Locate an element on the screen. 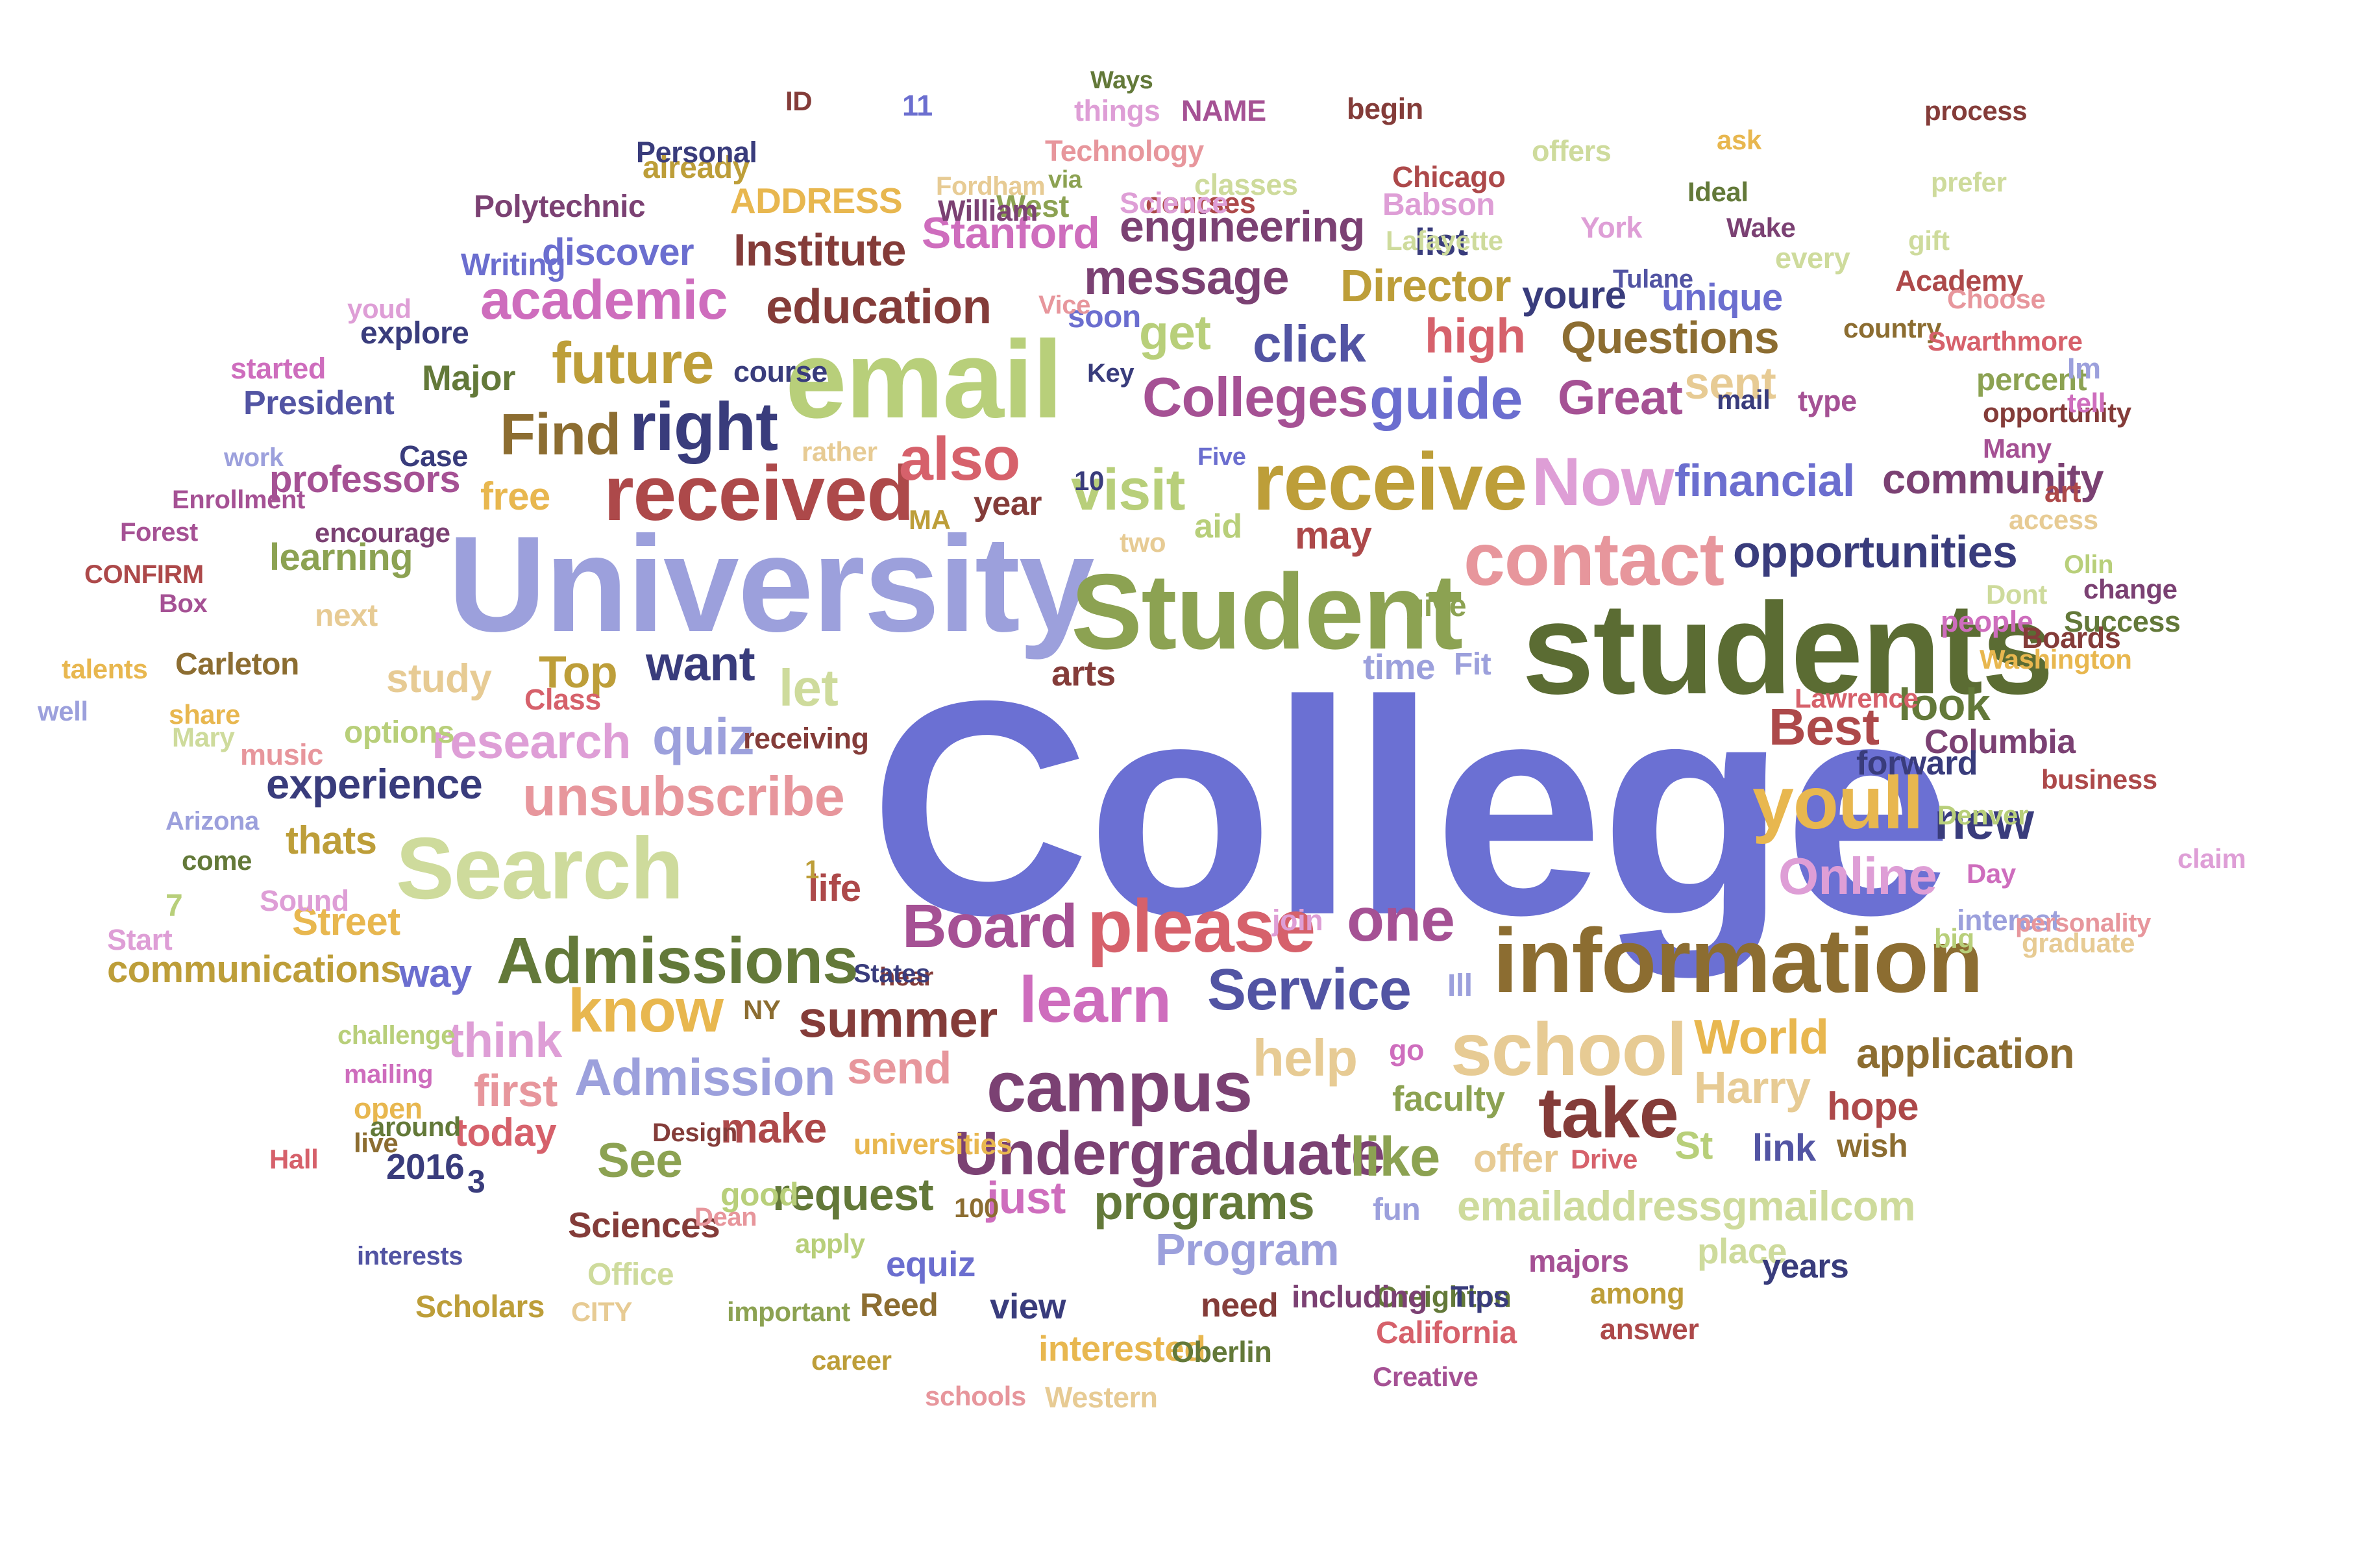  word-type: type is located at coordinates (1828, 400).